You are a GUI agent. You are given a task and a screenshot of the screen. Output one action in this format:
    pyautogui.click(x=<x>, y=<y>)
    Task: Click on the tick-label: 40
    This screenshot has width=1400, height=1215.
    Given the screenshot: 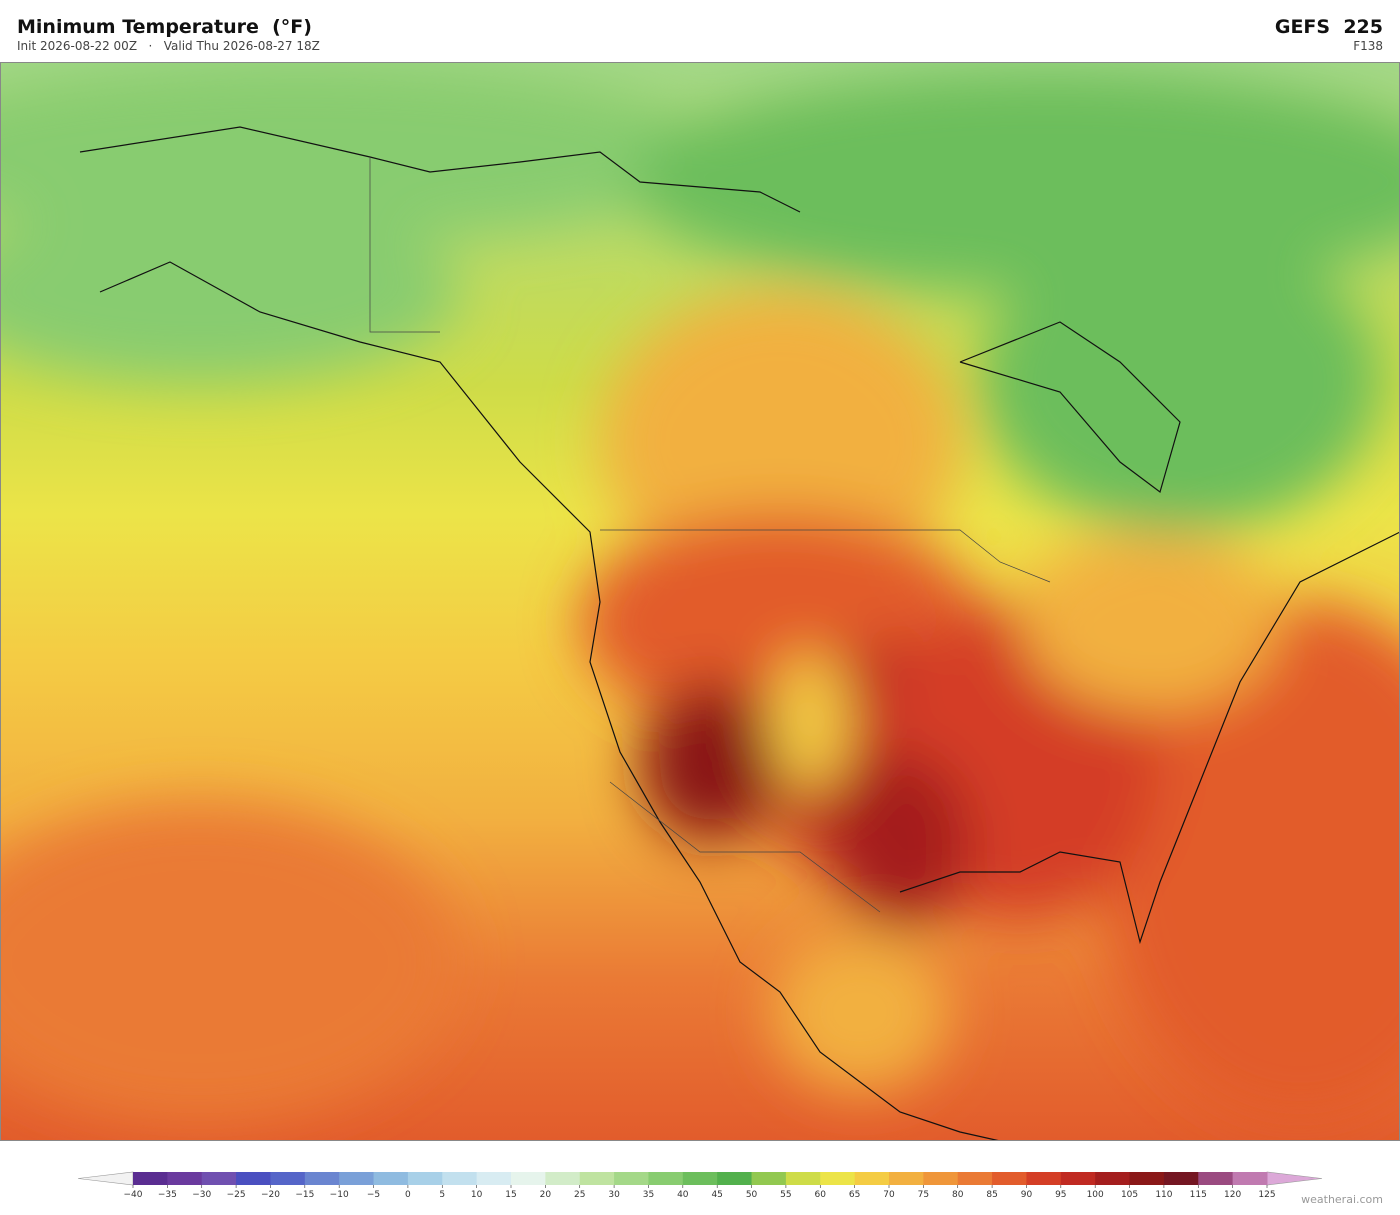 What is the action you would take?
    pyautogui.click(x=683, y=1195)
    